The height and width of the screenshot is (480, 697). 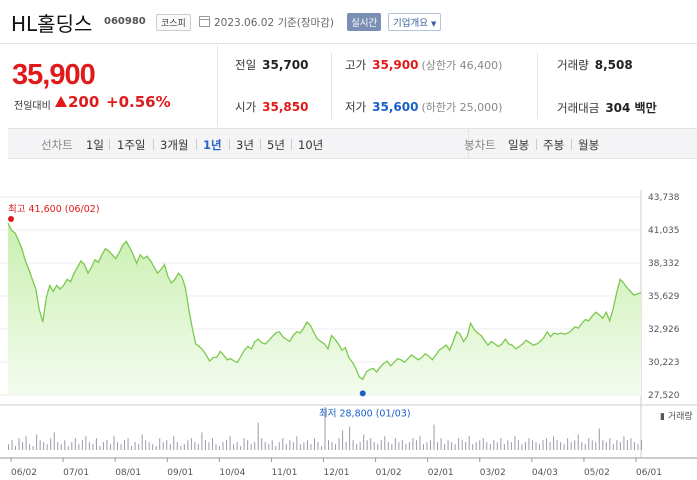 I want to click on change-percent: +0.56%, so click(x=138, y=102).